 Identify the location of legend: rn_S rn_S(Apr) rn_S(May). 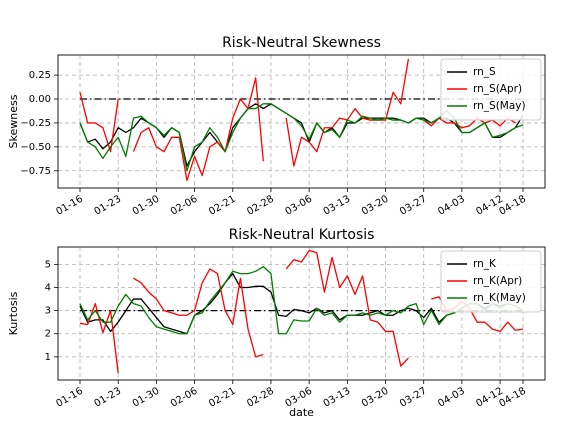
(491, 89).